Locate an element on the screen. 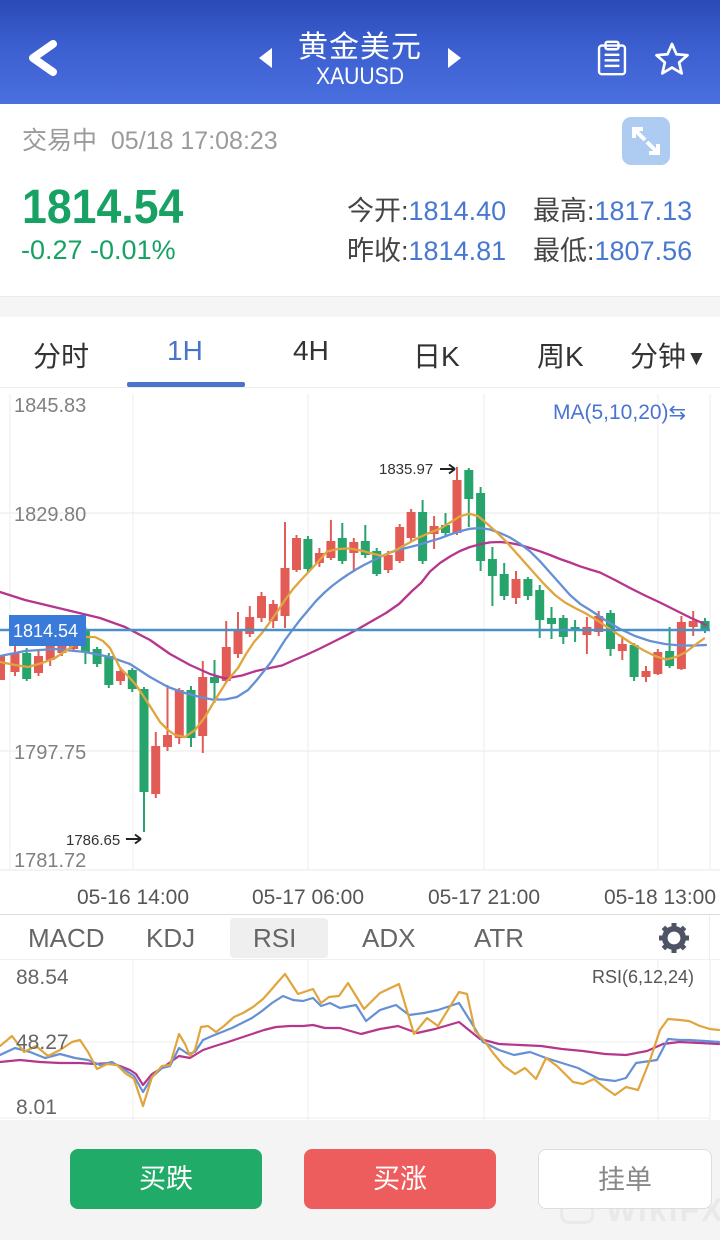  svg-text: 05-18 13:00 is located at coordinates (660, 897).